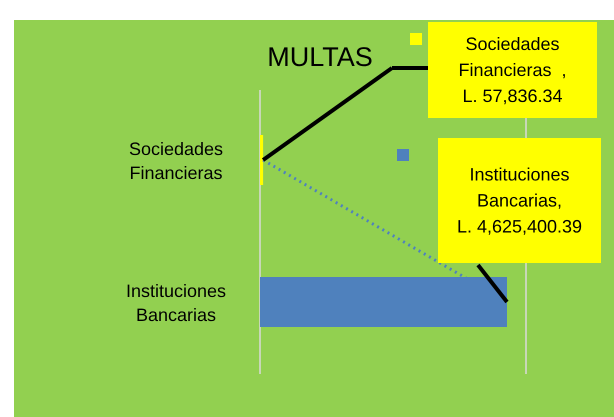  Describe the element at coordinates (512, 70) in the screenshot. I see `annotation: Sociedades Financieras , L. 57,836.34` at that location.